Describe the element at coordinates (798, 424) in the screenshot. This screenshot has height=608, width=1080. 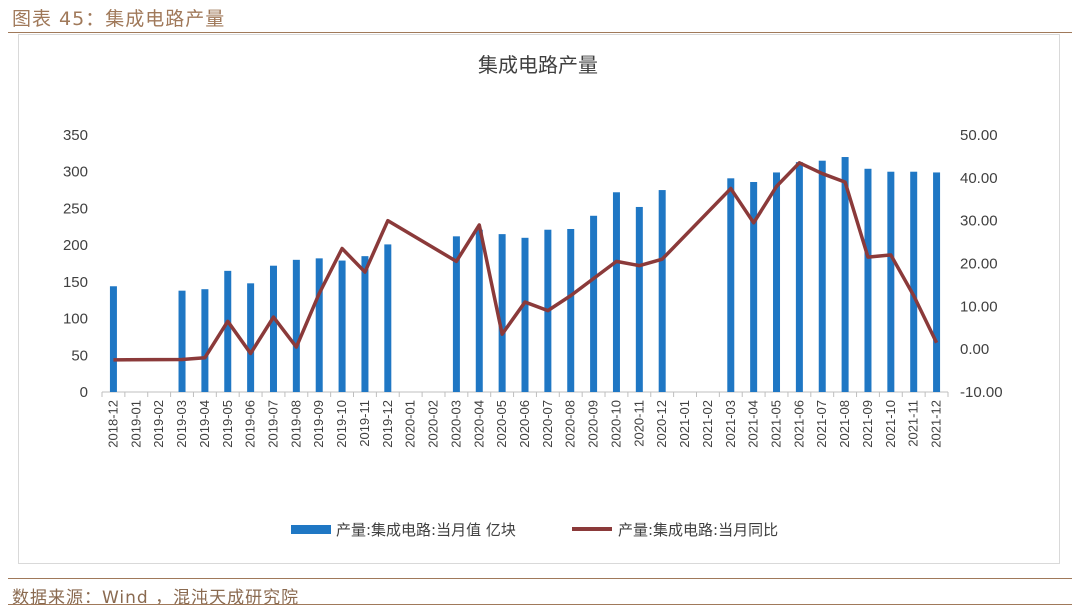
I see `x-axis-label: 2021-06` at that location.